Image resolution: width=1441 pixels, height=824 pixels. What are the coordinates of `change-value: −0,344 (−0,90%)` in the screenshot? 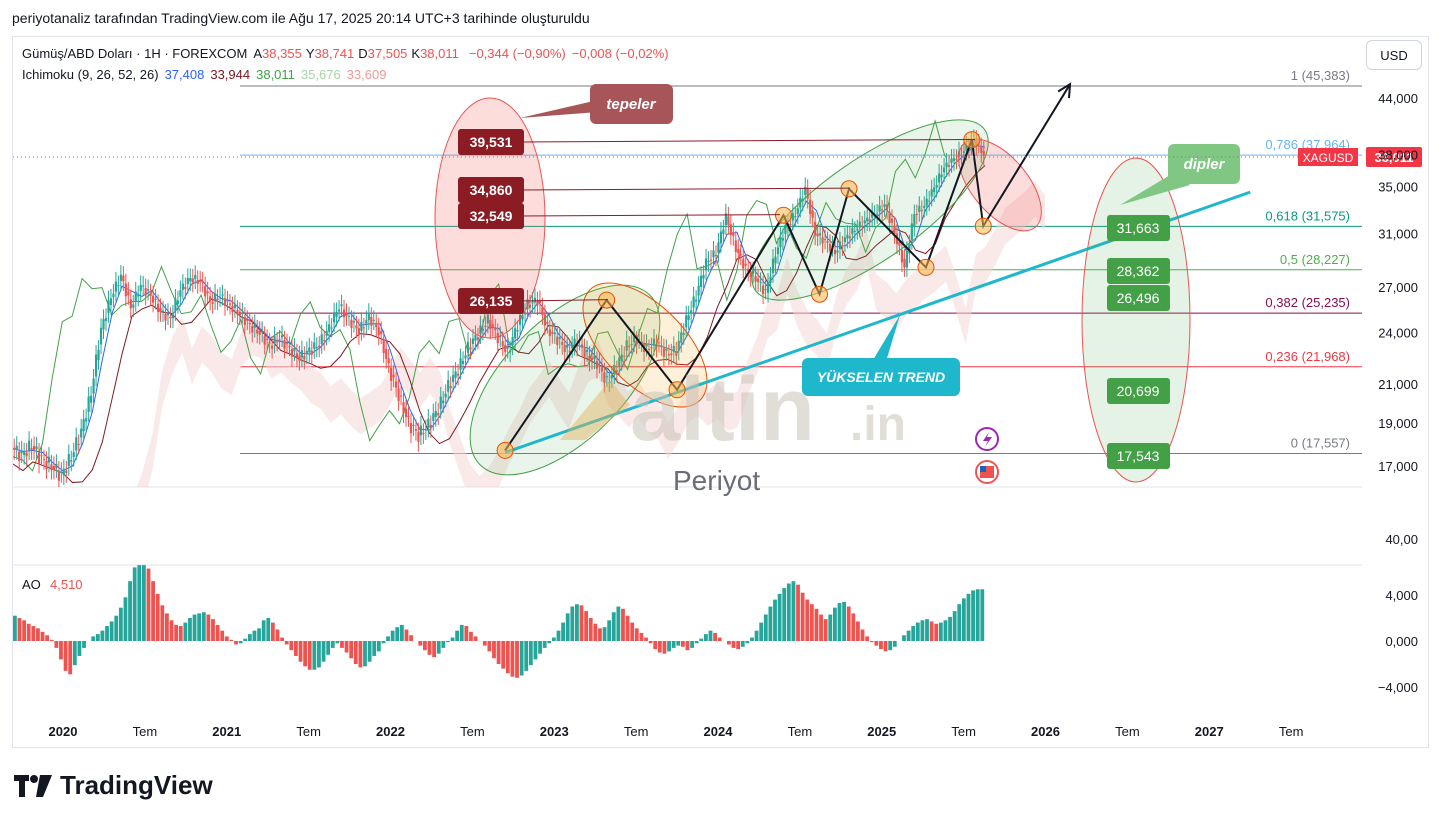 It's located at (517, 53).